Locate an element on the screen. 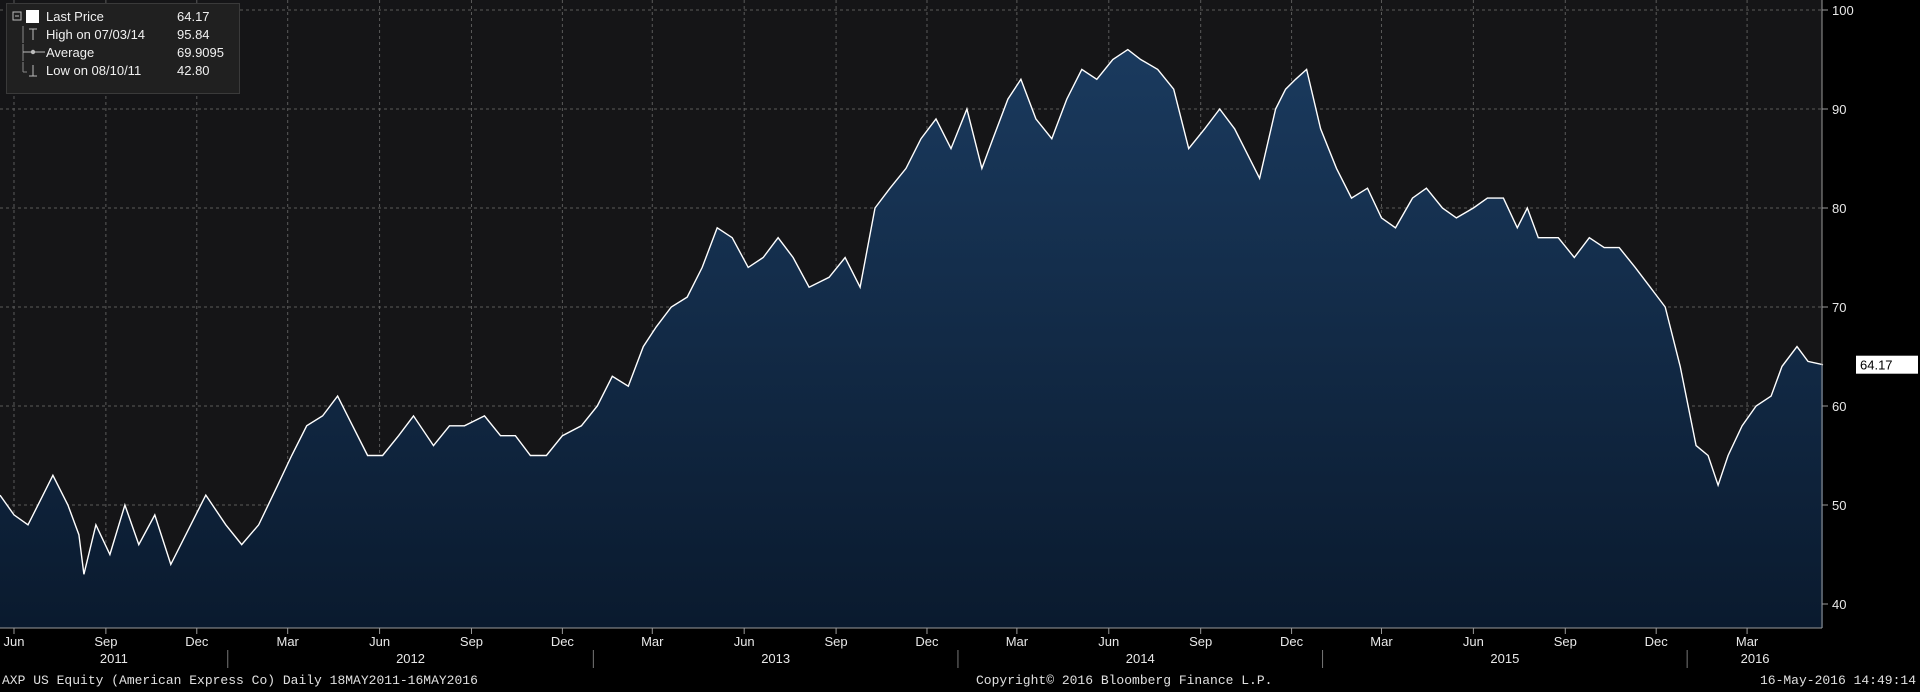 The image size is (1920, 692). legend-row-high: High on 07/03/14 95.84 is located at coordinates (123, 34).